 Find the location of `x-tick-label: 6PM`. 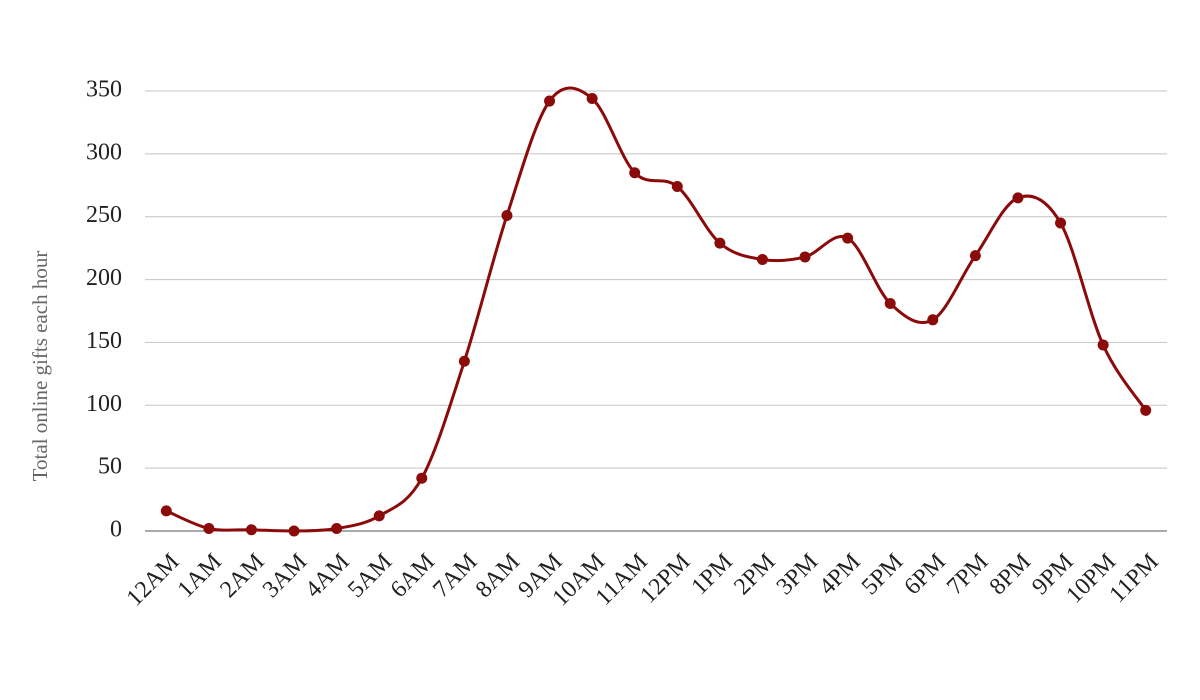

x-tick-label: 6PM is located at coordinates (925, 574).